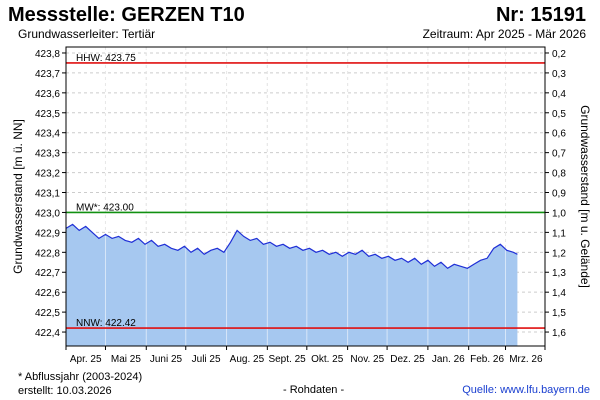 This screenshot has height=400, width=600. I want to click on y-tick-label-right: 1,5, so click(559, 313).